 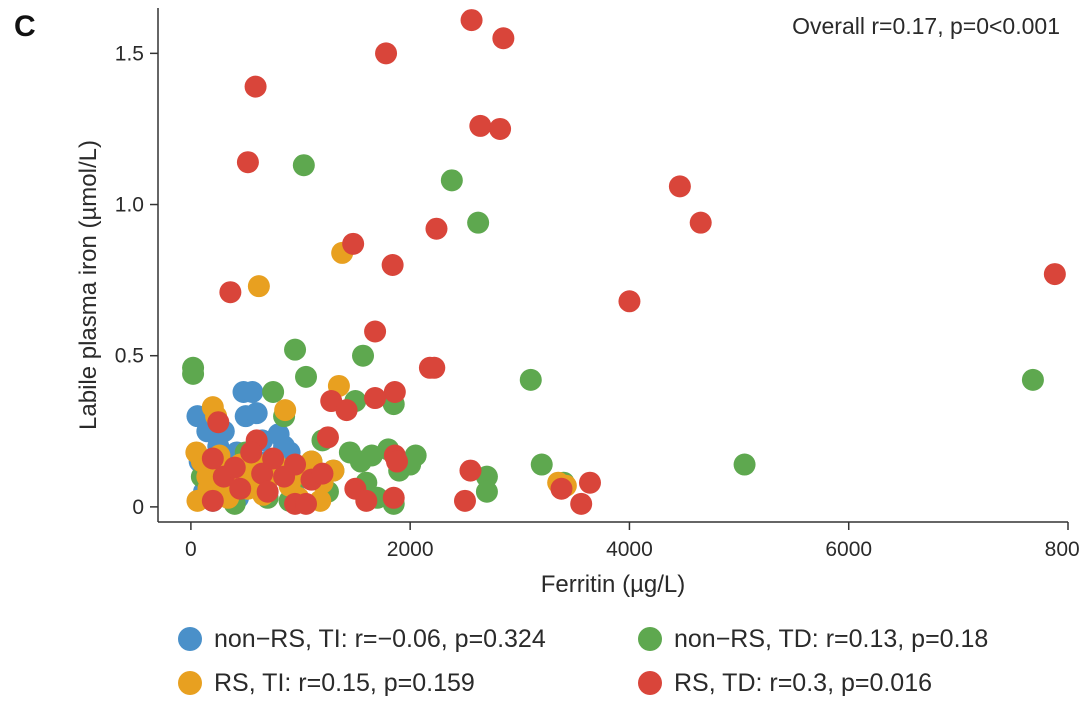 What do you see at coordinates (803, 682) in the screenshot?
I see `legend-label: RS, TD: r=0.3, p=0.016` at bounding box center [803, 682].